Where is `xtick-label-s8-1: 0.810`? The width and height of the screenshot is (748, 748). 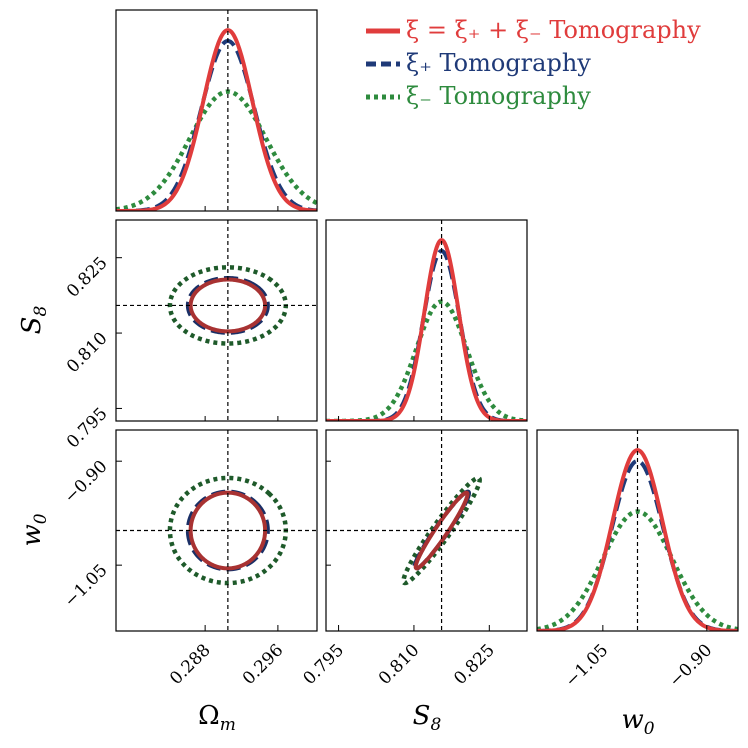
xtick-label-s8-1: 0.810 is located at coordinates (399, 664).